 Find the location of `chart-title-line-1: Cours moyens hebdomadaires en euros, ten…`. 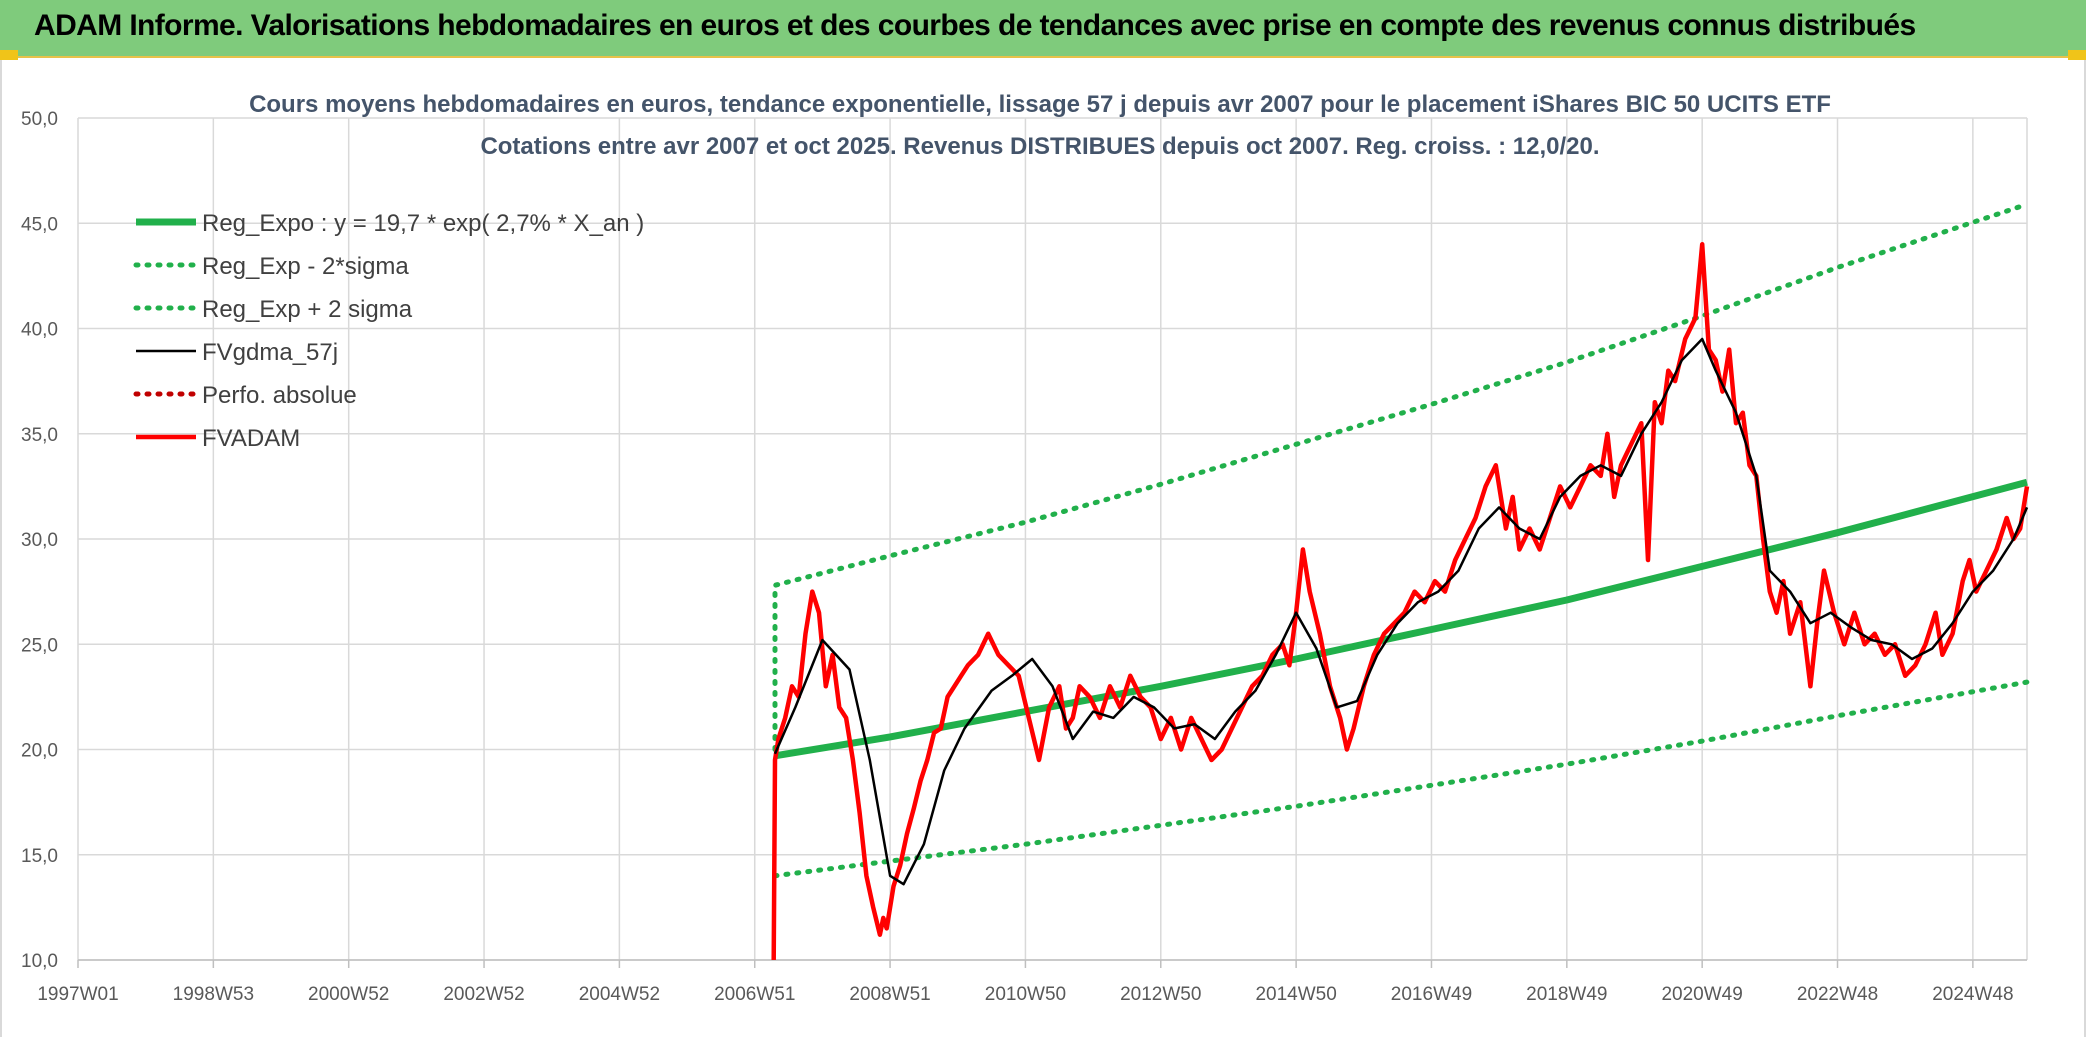

chart-title-line-1: Cours moyens hebdomadaires en euros, ten… is located at coordinates (1040, 104).